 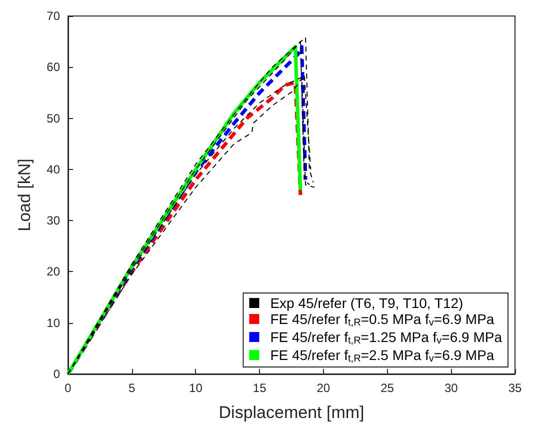 I want to click on x-tick-label: 20, so click(x=323, y=388).